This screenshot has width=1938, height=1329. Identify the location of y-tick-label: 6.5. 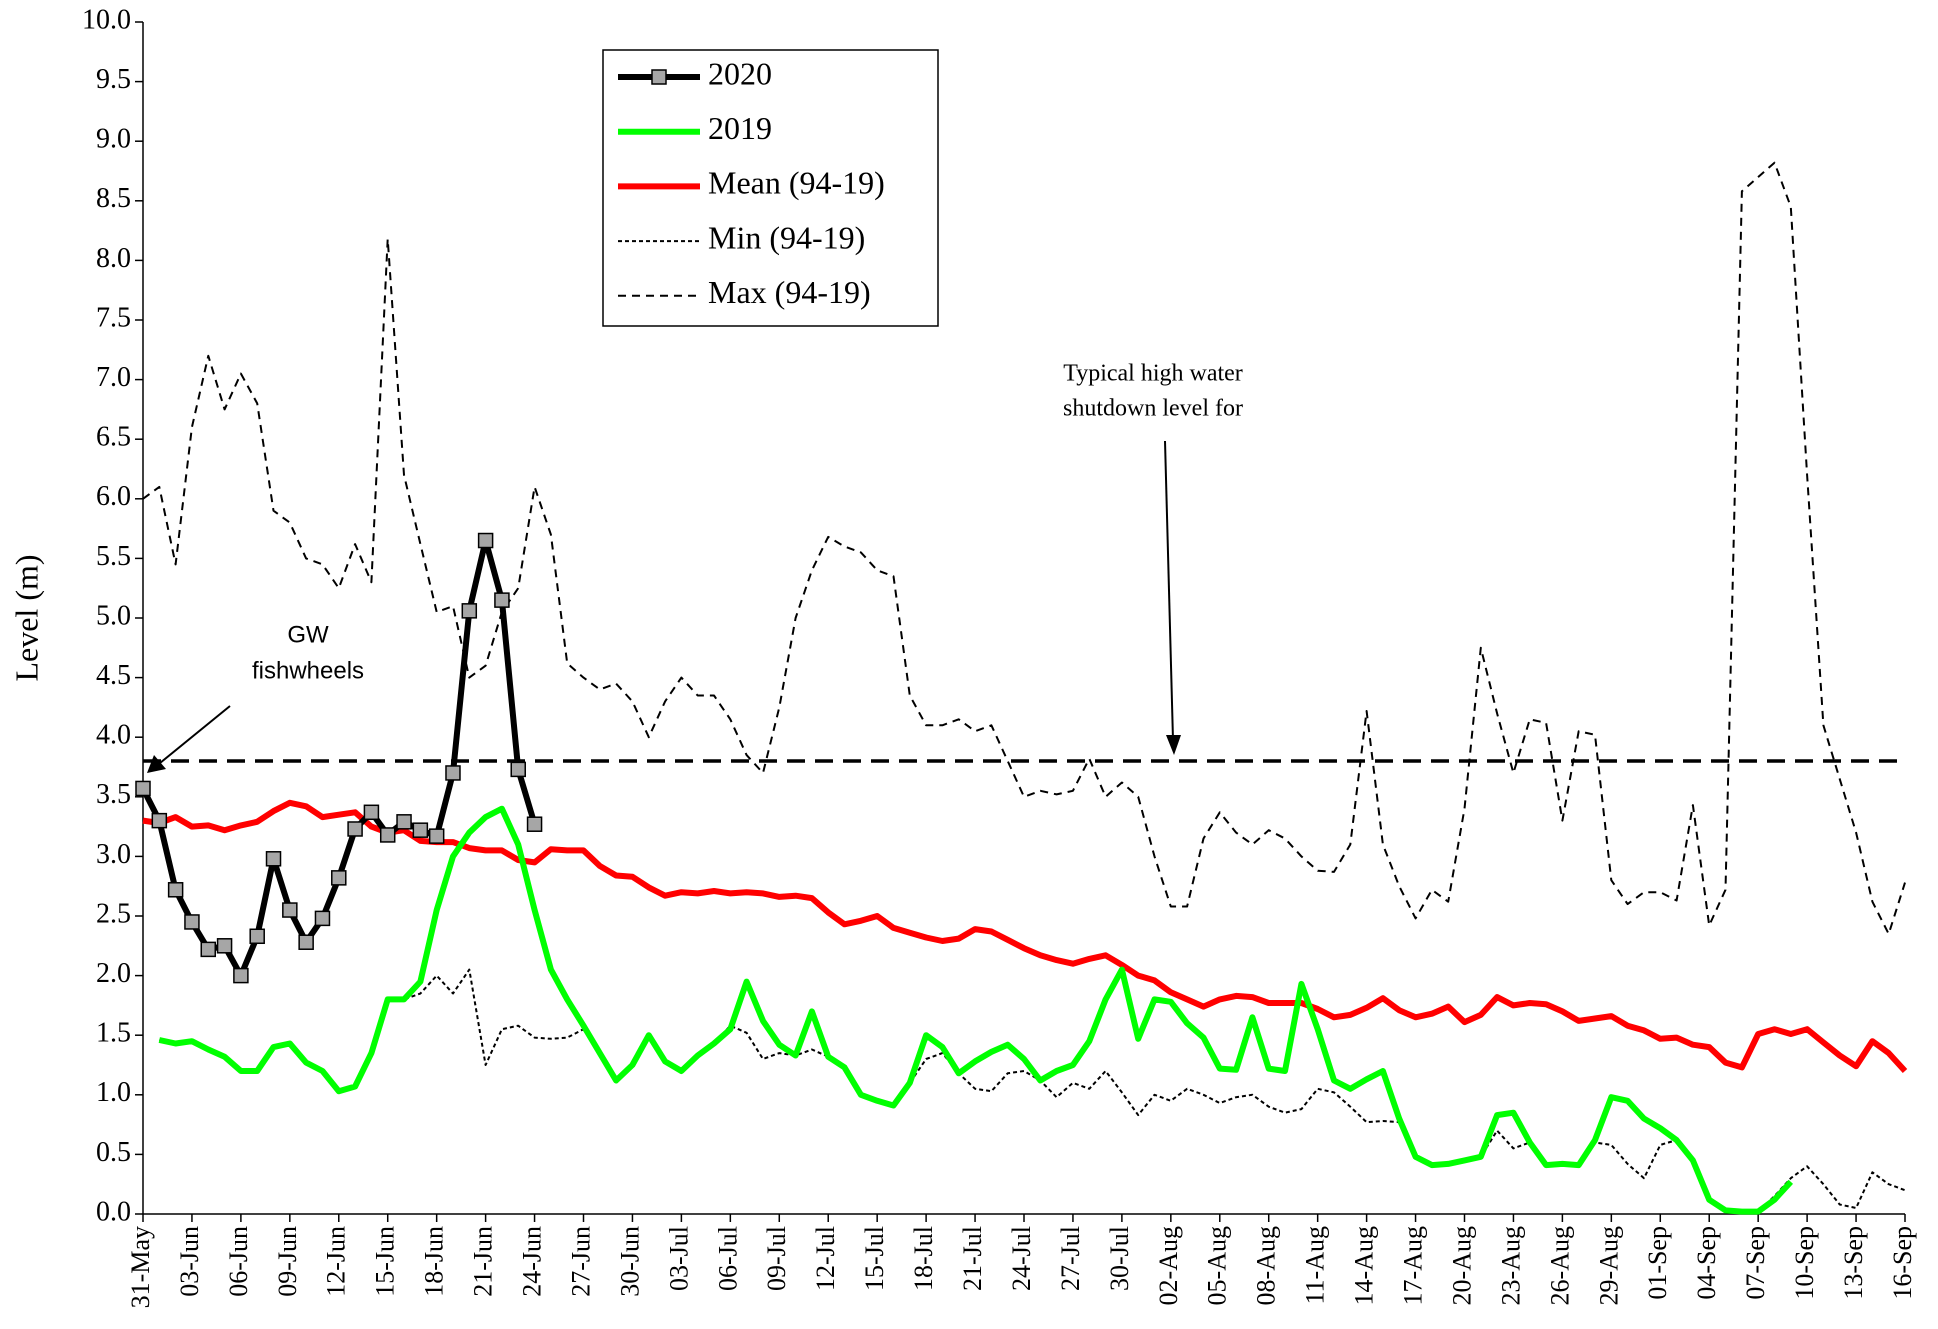
(113, 437).